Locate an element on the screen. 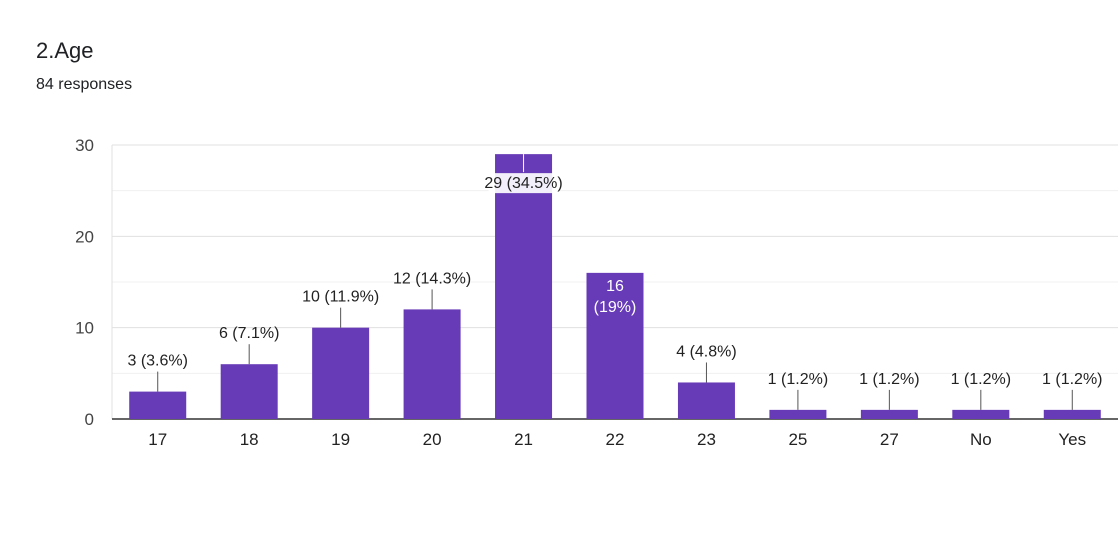 This screenshot has width=1120, height=533. x-tick-label: 22 is located at coordinates (615, 439).